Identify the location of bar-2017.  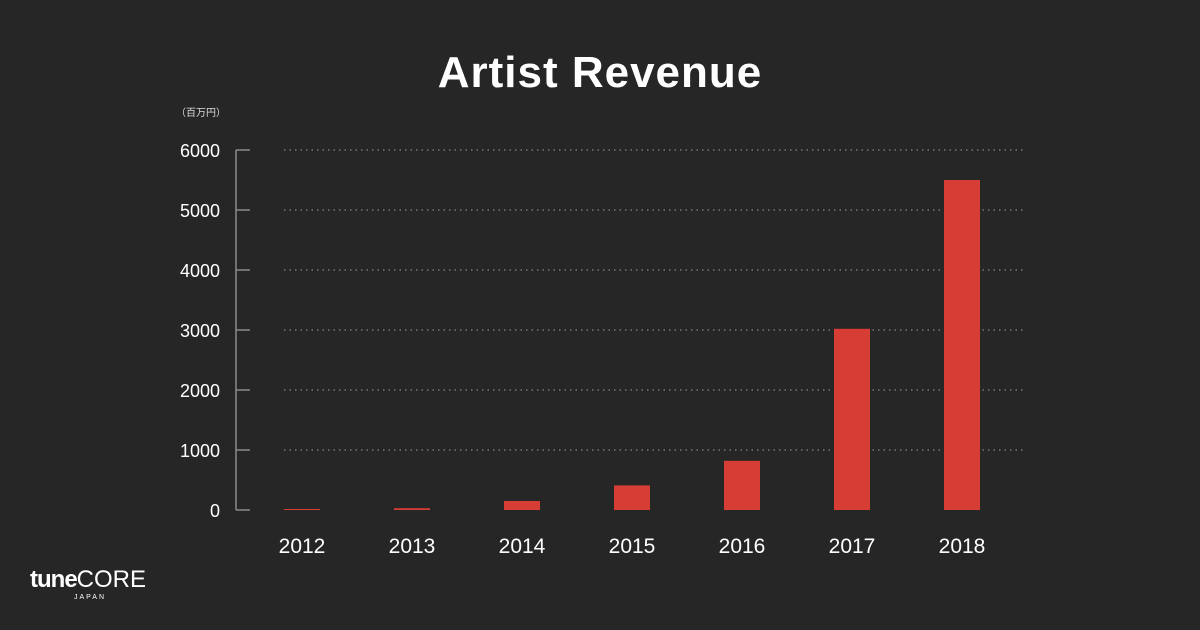
(852, 419).